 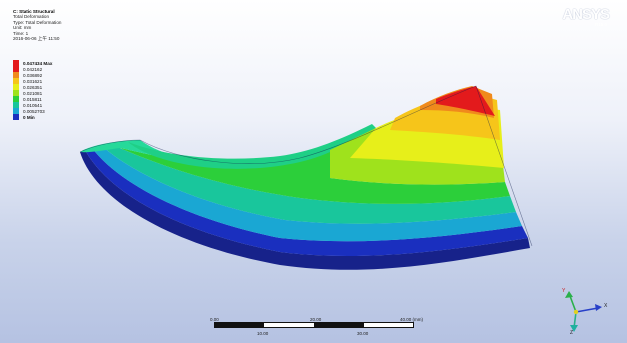 I want to click on legend-row: 0.021081, so click(x=32, y=93).